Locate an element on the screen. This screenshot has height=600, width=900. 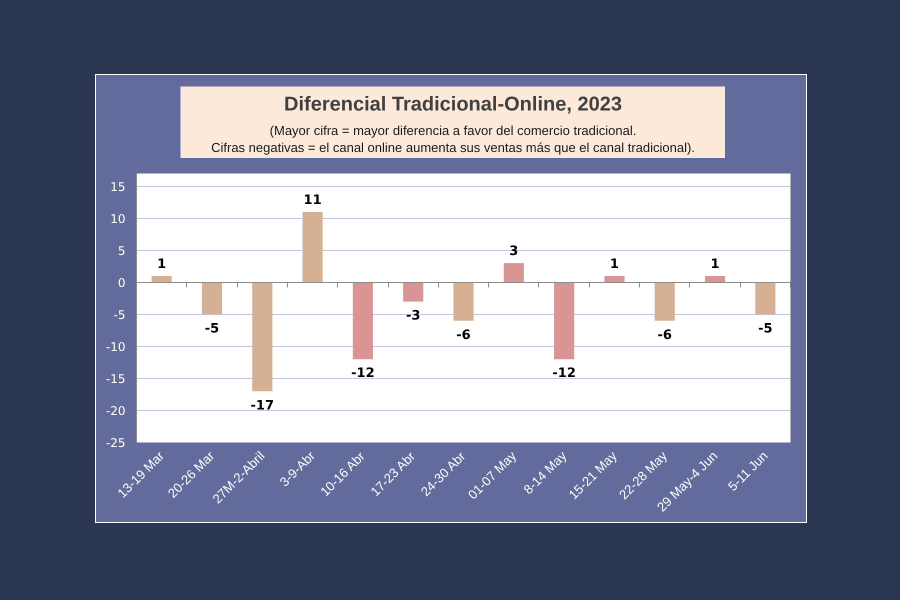
x-tick-label: 5-11 Jun is located at coordinates (747, 471).